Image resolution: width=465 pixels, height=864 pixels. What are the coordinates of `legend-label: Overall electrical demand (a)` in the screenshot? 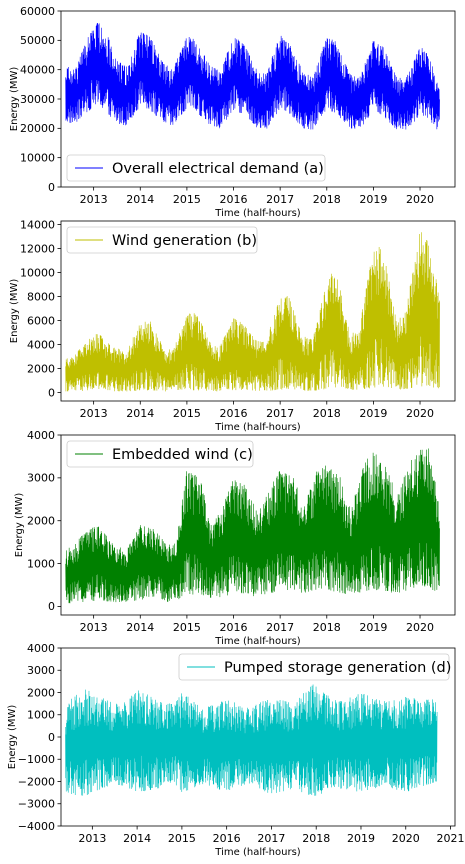 It's located at (218, 169).